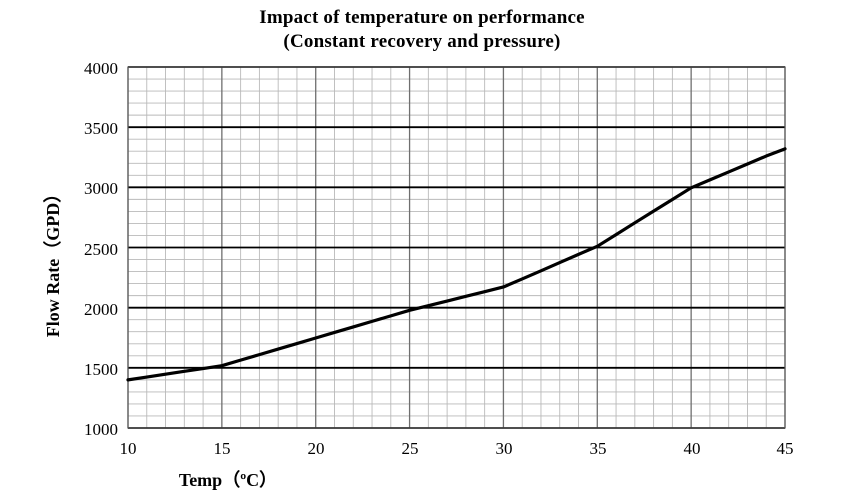  I want to click on y-tick-label-2000: 2000, so click(101, 309).